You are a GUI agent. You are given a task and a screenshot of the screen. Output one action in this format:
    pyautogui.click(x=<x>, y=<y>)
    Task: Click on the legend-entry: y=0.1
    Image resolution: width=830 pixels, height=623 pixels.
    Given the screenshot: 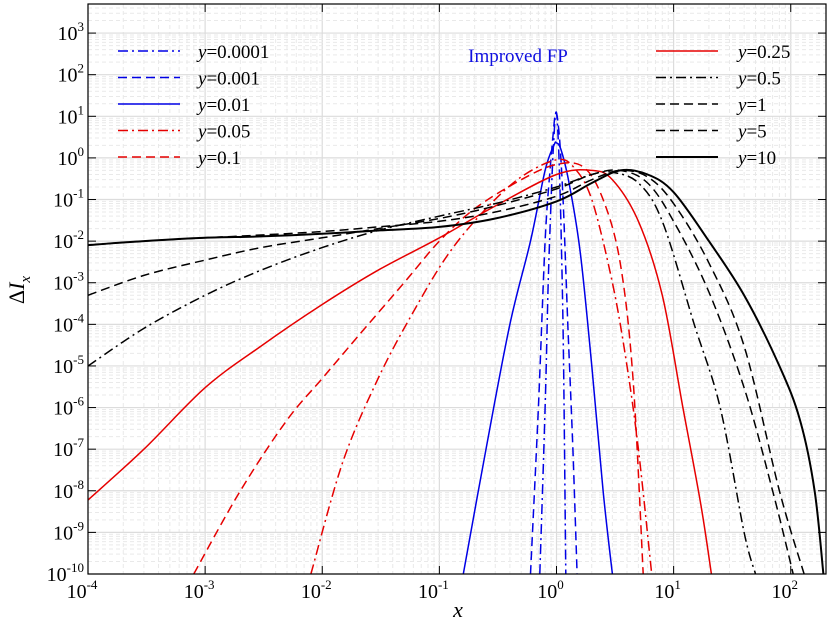 What is the action you would take?
    pyautogui.click(x=179, y=158)
    